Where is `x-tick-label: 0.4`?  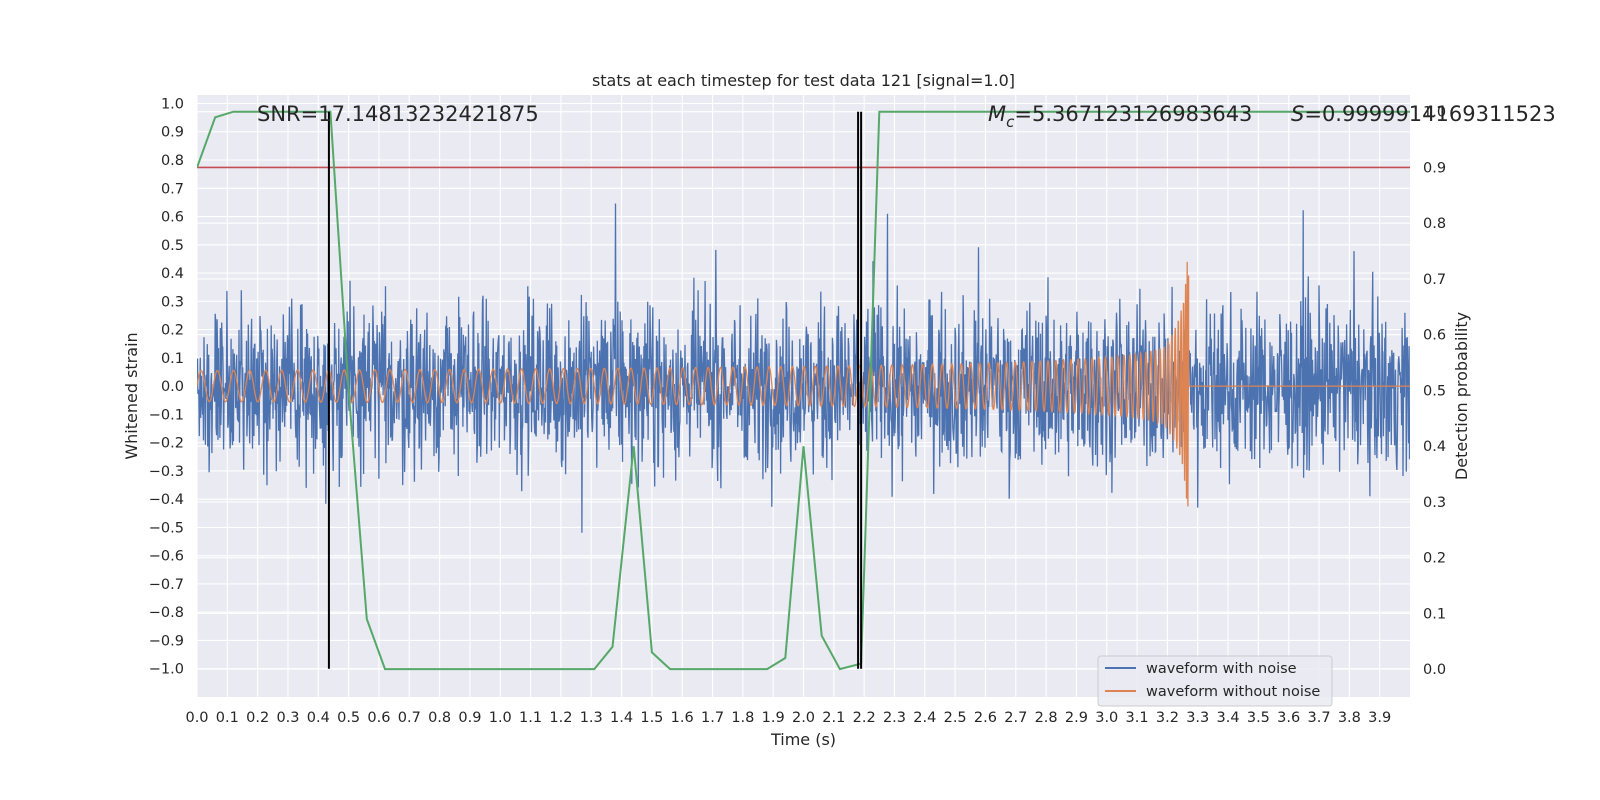
x-tick-label: 0.4 is located at coordinates (318, 718).